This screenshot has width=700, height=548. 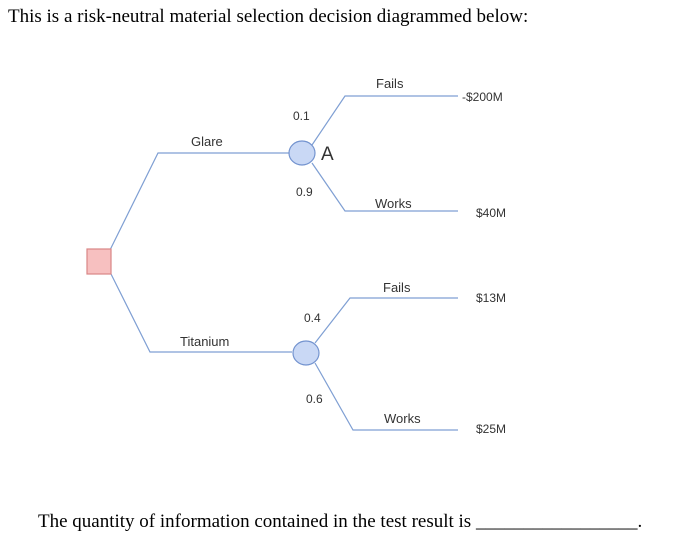 What do you see at coordinates (559, 521) in the screenshot?
I see `answer-blank: _________________.` at bounding box center [559, 521].